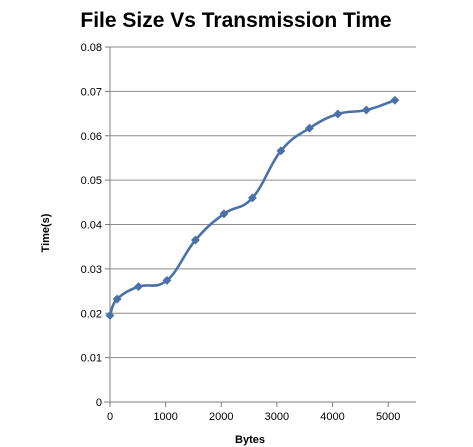 The height and width of the screenshot is (447, 473). Describe the element at coordinates (91, 181) in the screenshot. I see `y-tick-label: 0.05` at that location.